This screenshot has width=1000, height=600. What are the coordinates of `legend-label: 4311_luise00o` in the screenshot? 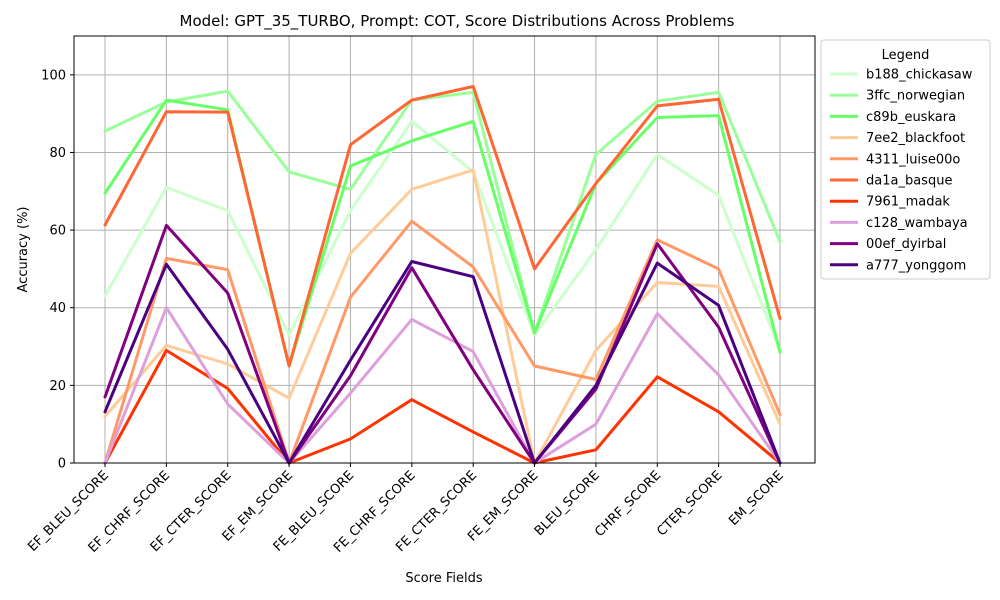 It's located at (913, 159).